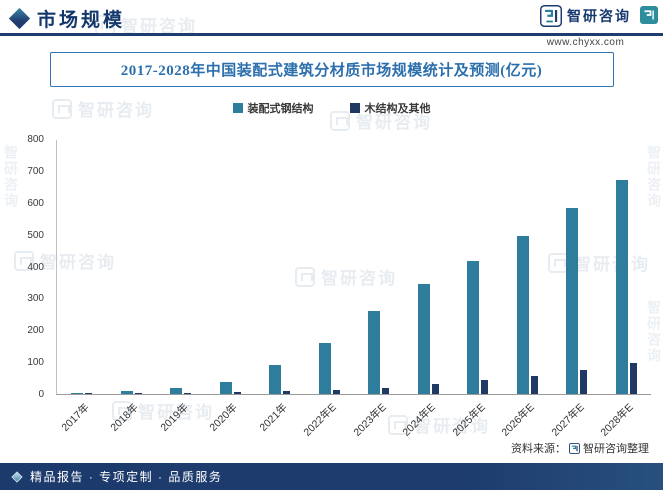 The width and height of the screenshot is (663, 490). Describe the element at coordinates (81, 20) in the screenshot. I see `page-title: 市场规模` at that location.